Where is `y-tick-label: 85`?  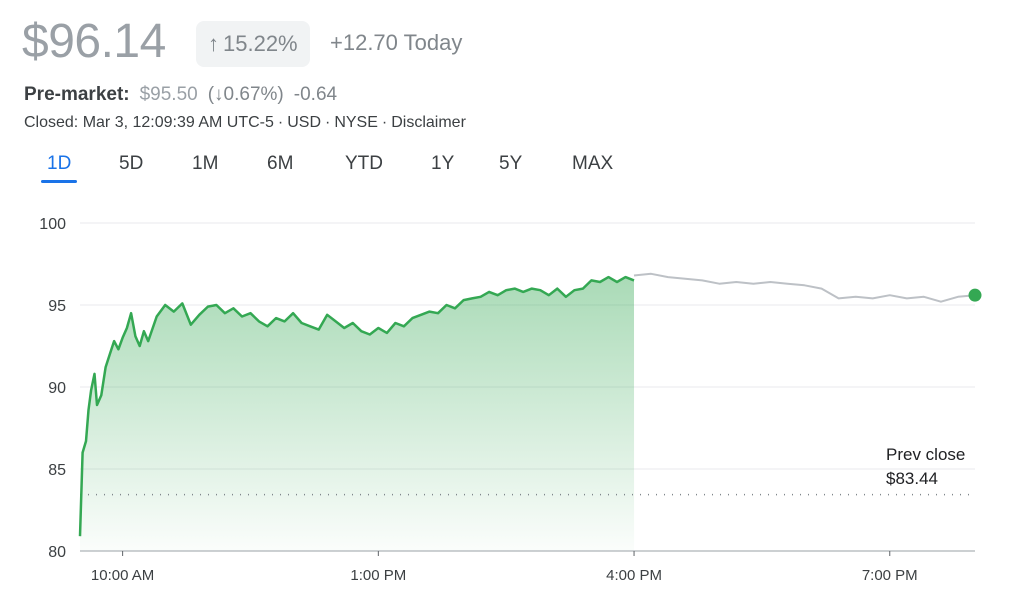 y-tick-label: 85 is located at coordinates (57, 470).